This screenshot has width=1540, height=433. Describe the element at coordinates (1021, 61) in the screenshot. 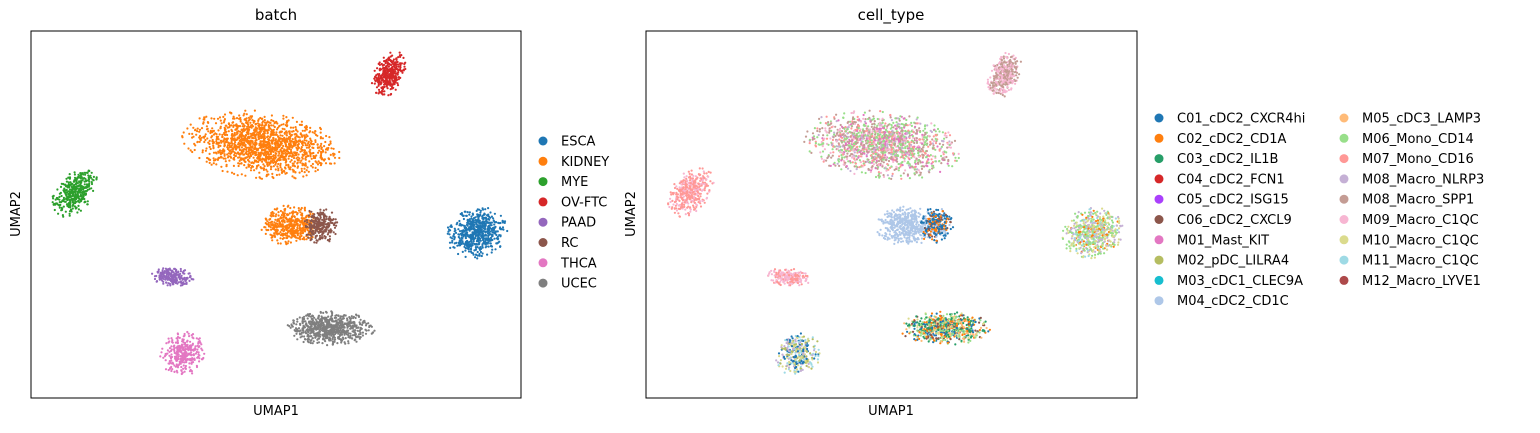

I see `point-m08_macro_spp1` at that location.